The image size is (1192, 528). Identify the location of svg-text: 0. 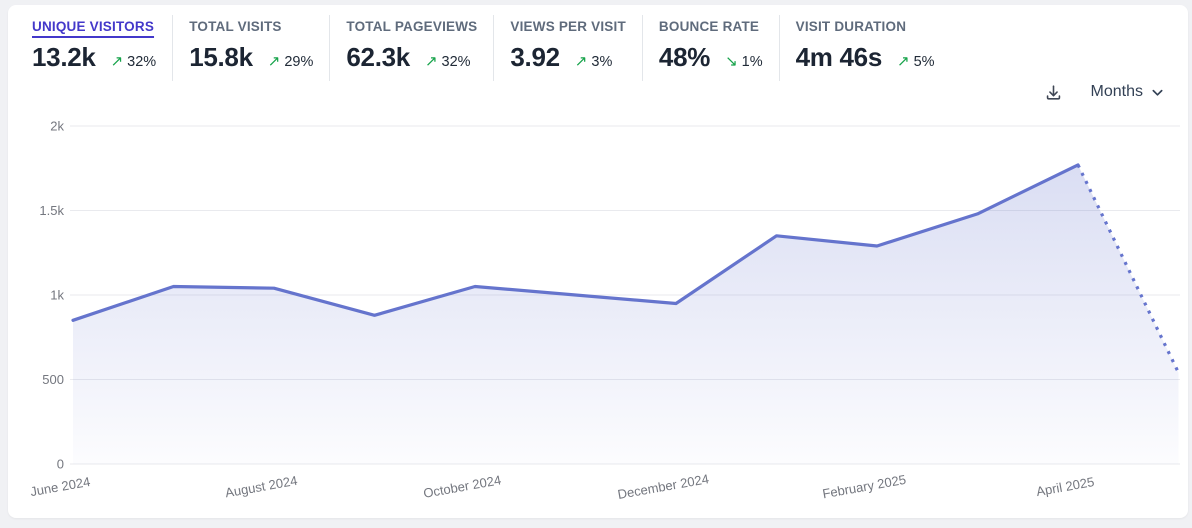
(60, 464).